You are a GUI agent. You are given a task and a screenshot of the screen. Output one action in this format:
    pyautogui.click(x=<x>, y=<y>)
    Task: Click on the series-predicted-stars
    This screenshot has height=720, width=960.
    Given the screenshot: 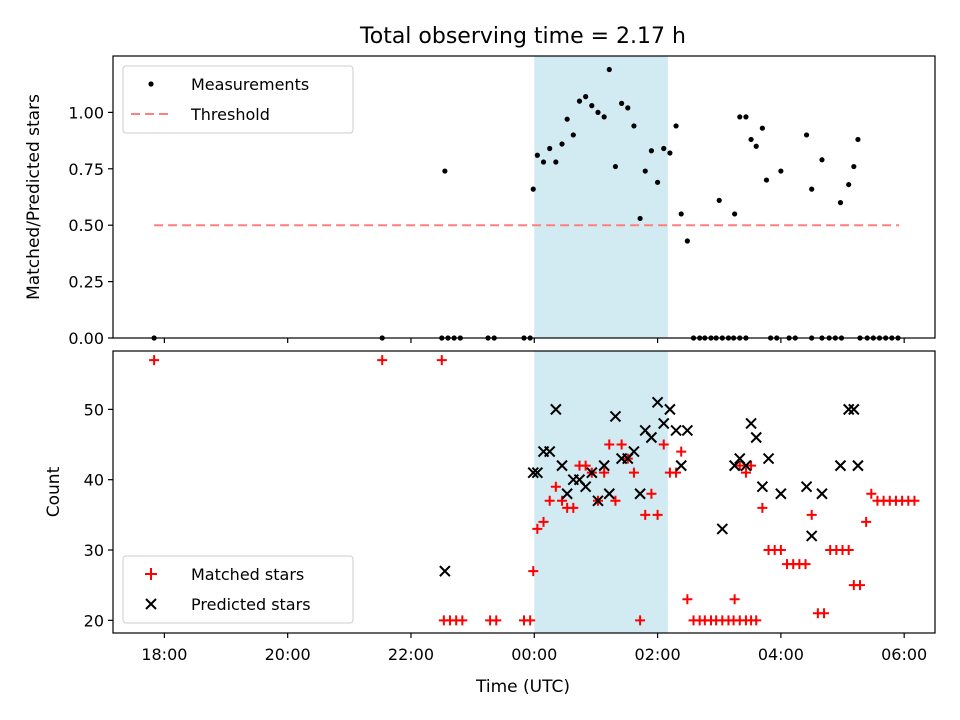 What is the action you would take?
    pyautogui.click(x=651, y=486)
    